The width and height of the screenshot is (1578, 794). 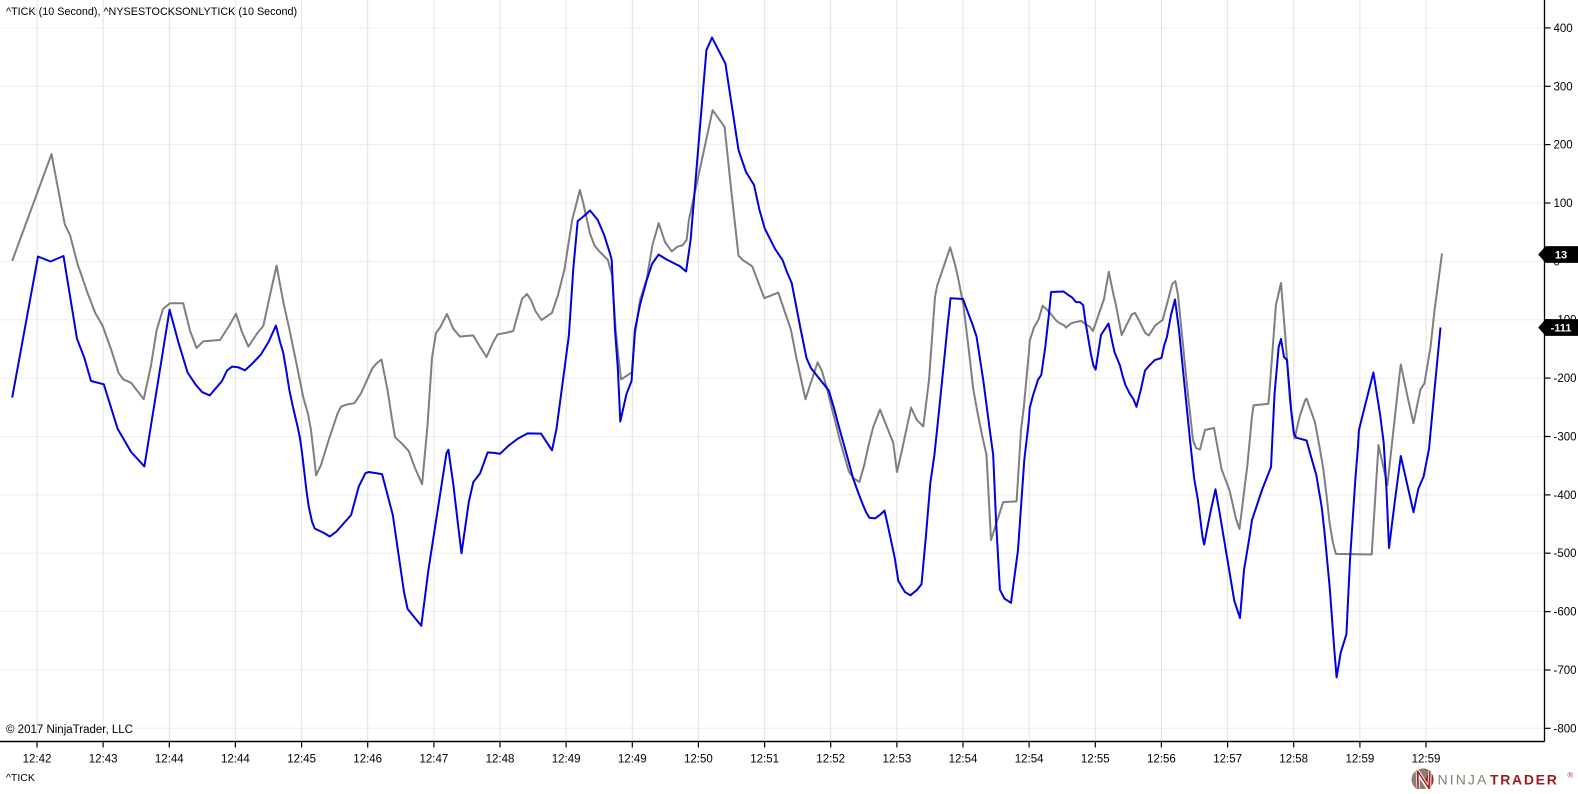 What do you see at coordinates (830, 760) in the screenshot?
I see `svg-text: 12:52` at bounding box center [830, 760].